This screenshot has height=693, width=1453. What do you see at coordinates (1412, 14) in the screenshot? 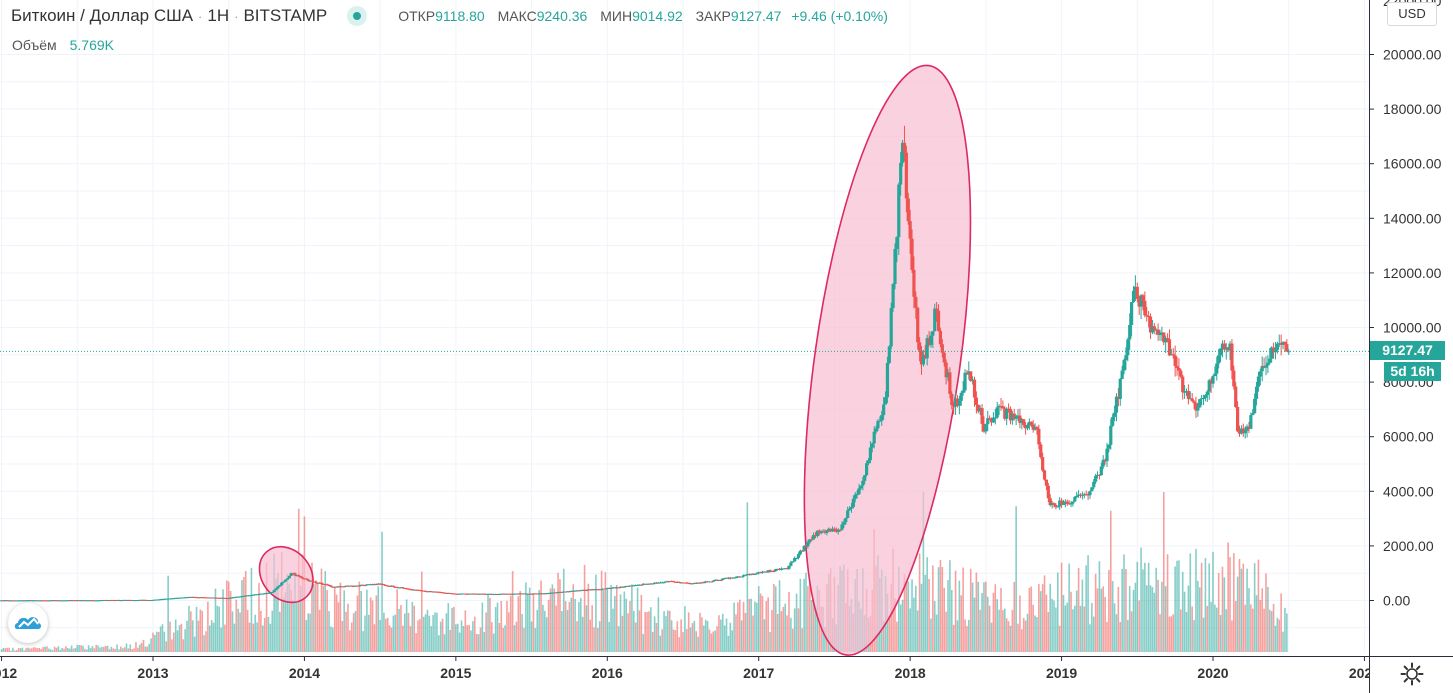
I see `currency-button: USD` at bounding box center [1412, 14].